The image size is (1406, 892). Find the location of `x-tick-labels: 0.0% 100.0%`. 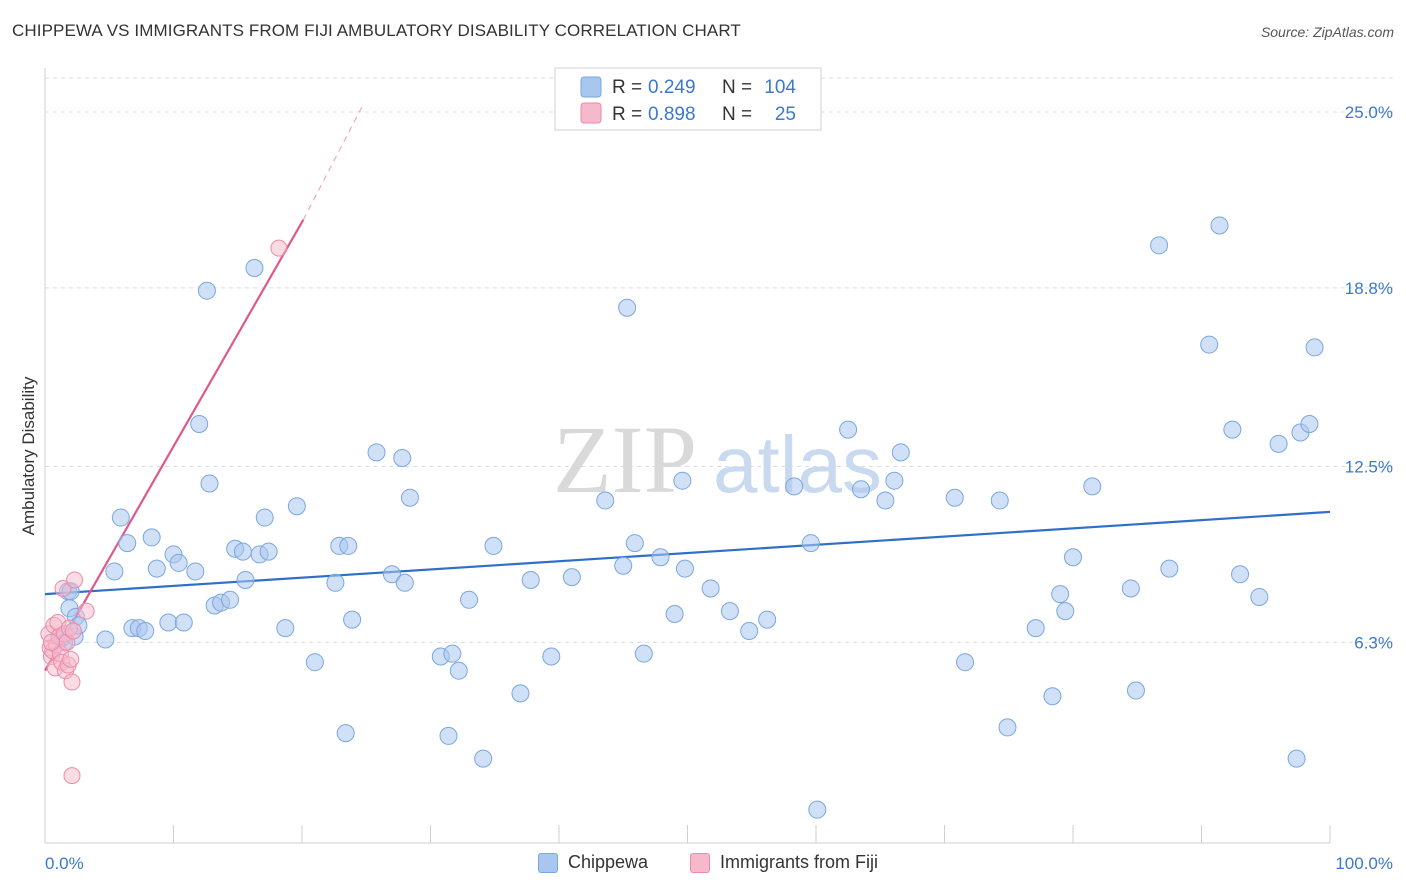

x-tick-labels: 0.0% 100.0% is located at coordinates (719, 863).